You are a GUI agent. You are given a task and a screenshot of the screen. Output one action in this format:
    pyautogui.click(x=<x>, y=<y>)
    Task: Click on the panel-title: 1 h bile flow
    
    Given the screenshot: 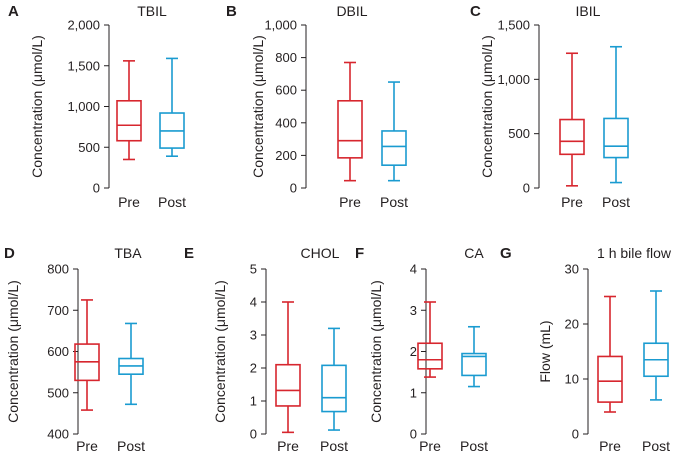 What is the action you would take?
    pyautogui.click(x=634, y=253)
    